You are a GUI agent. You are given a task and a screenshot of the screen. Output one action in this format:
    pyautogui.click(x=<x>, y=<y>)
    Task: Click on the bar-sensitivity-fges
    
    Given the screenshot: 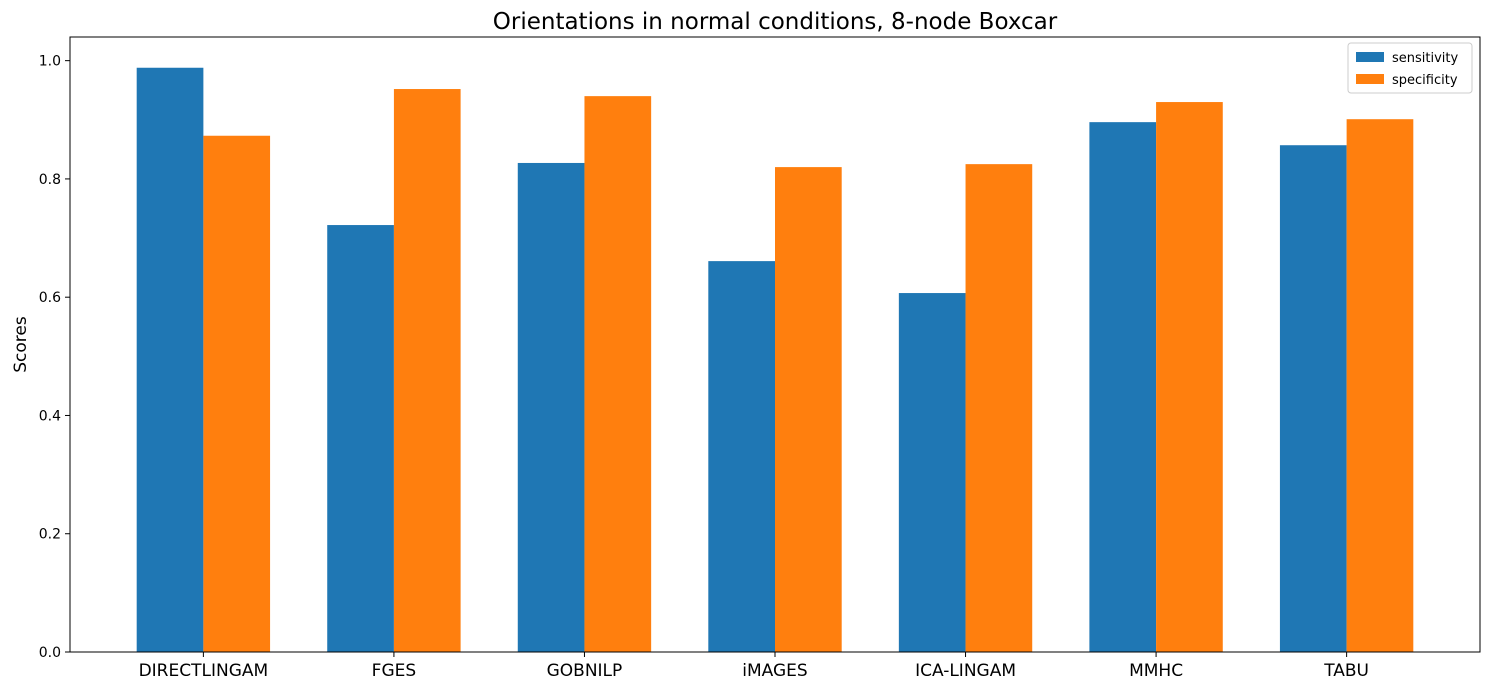 What is the action you would take?
    pyautogui.click(x=360, y=439)
    